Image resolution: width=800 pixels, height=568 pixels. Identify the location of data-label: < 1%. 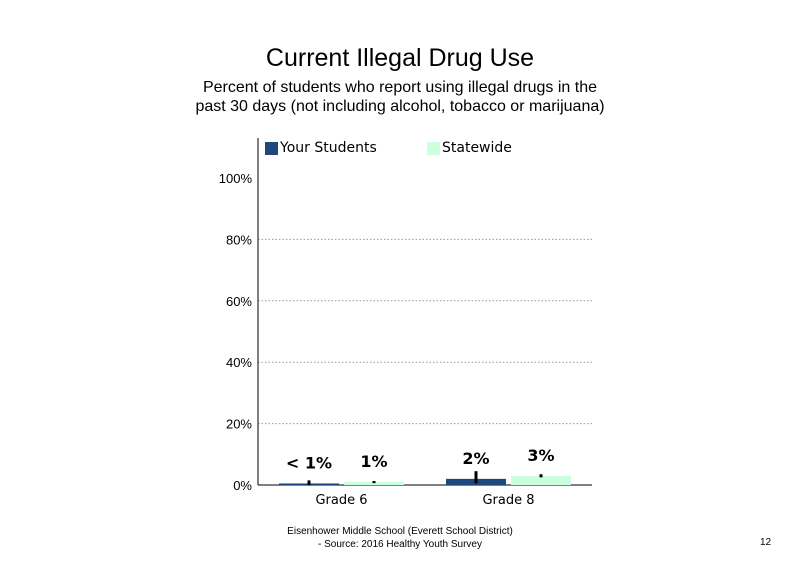
(309, 462).